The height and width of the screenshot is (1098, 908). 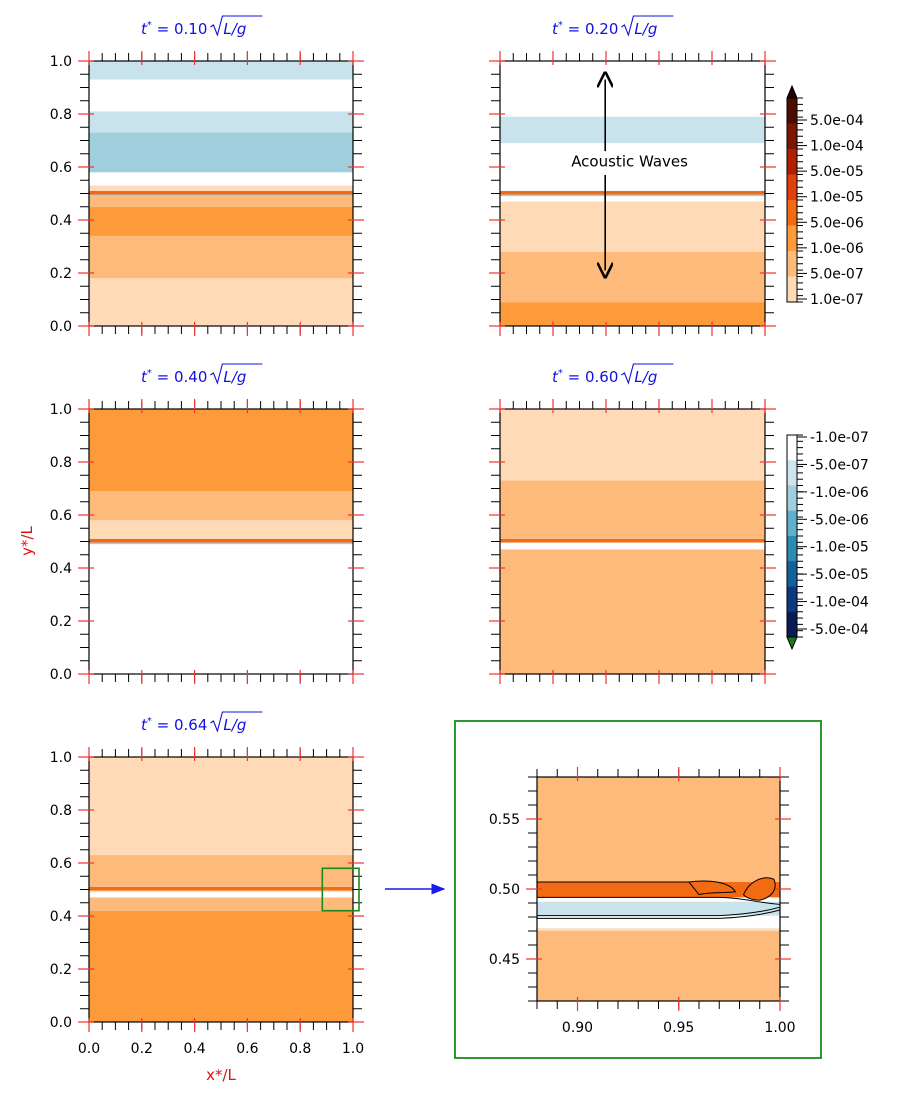 What do you see at coordinates (837, 249) in the screenshot?
I see `colorbar-label: 1.0e-06` at bounding box center [837, 249].